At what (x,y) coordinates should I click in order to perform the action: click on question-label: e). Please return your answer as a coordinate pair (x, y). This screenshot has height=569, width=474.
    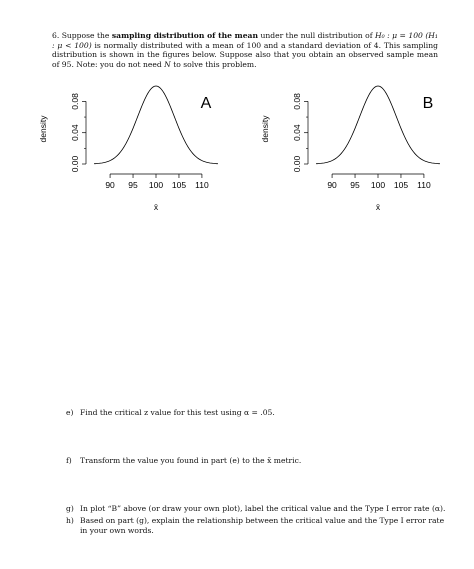
    Looking at the image, I should click on (70, 412).